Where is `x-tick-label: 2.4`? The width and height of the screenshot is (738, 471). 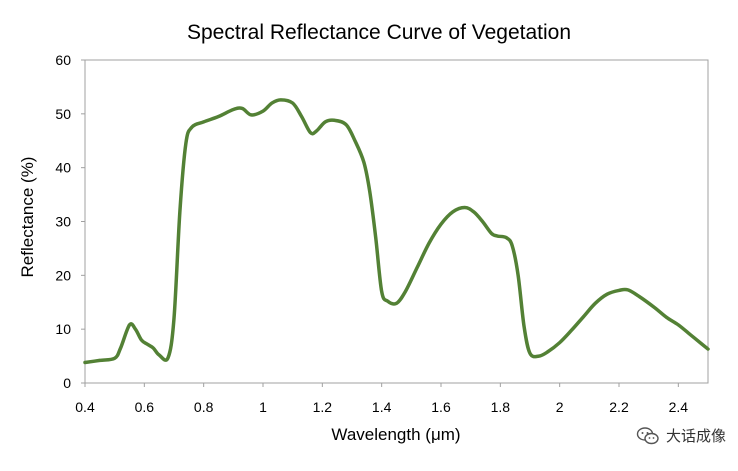 x-tick-label: 2.4 is located at coordinates (679, 407).